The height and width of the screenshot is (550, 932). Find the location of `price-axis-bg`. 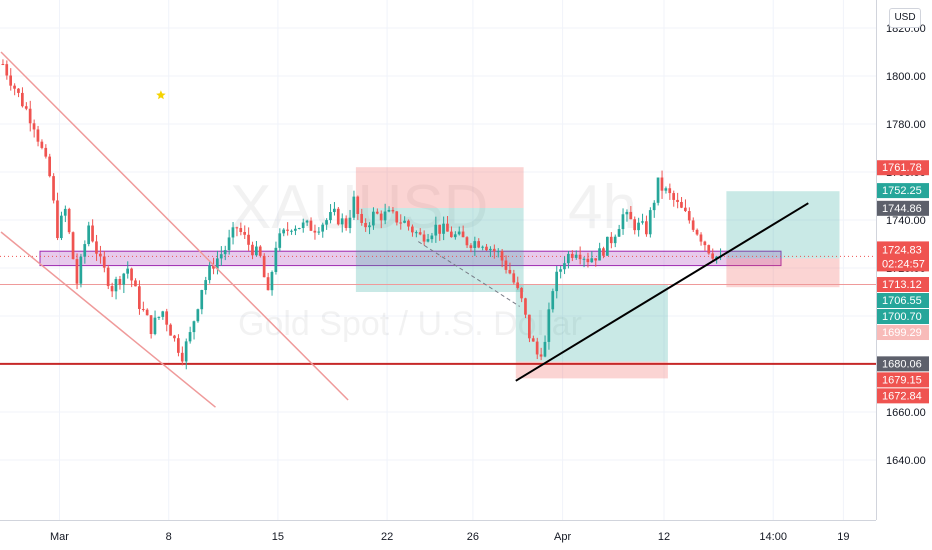

price-axis-bg is located at coordinates (904, 275).